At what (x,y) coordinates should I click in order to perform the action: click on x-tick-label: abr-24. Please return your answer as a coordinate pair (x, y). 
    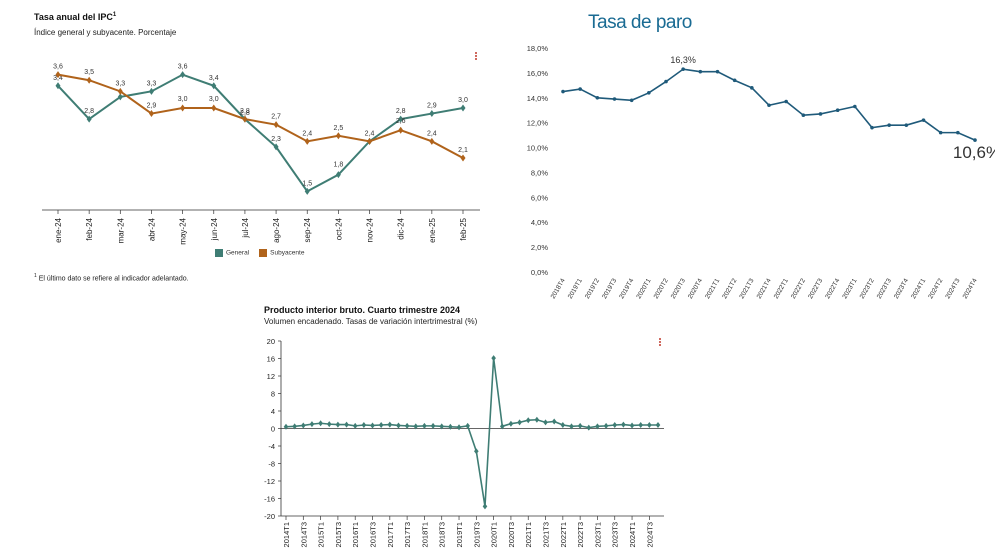
    Looking at the image, I should click on (151, 229).